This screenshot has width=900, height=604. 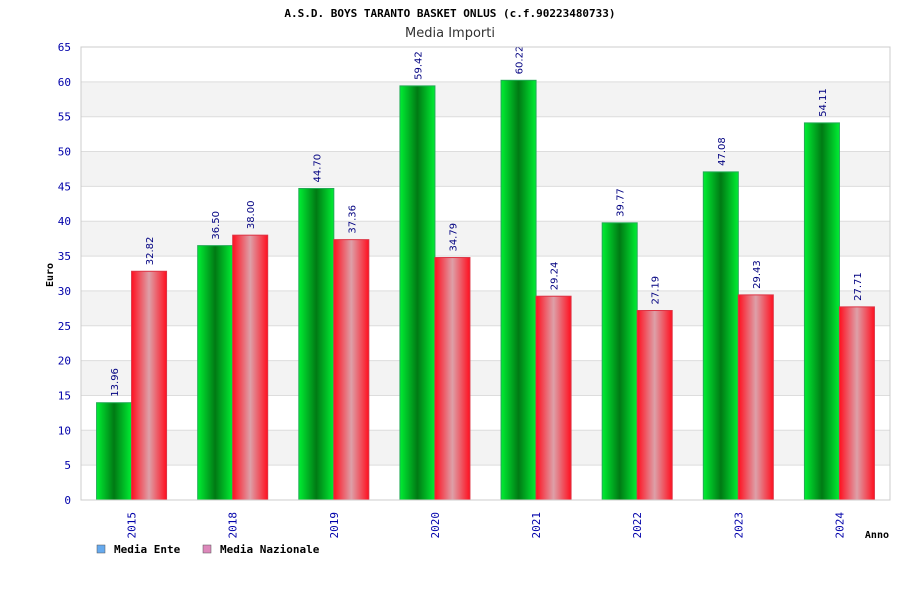 I want to click on x-tick-label: 2021, so click(x=536, y=525).